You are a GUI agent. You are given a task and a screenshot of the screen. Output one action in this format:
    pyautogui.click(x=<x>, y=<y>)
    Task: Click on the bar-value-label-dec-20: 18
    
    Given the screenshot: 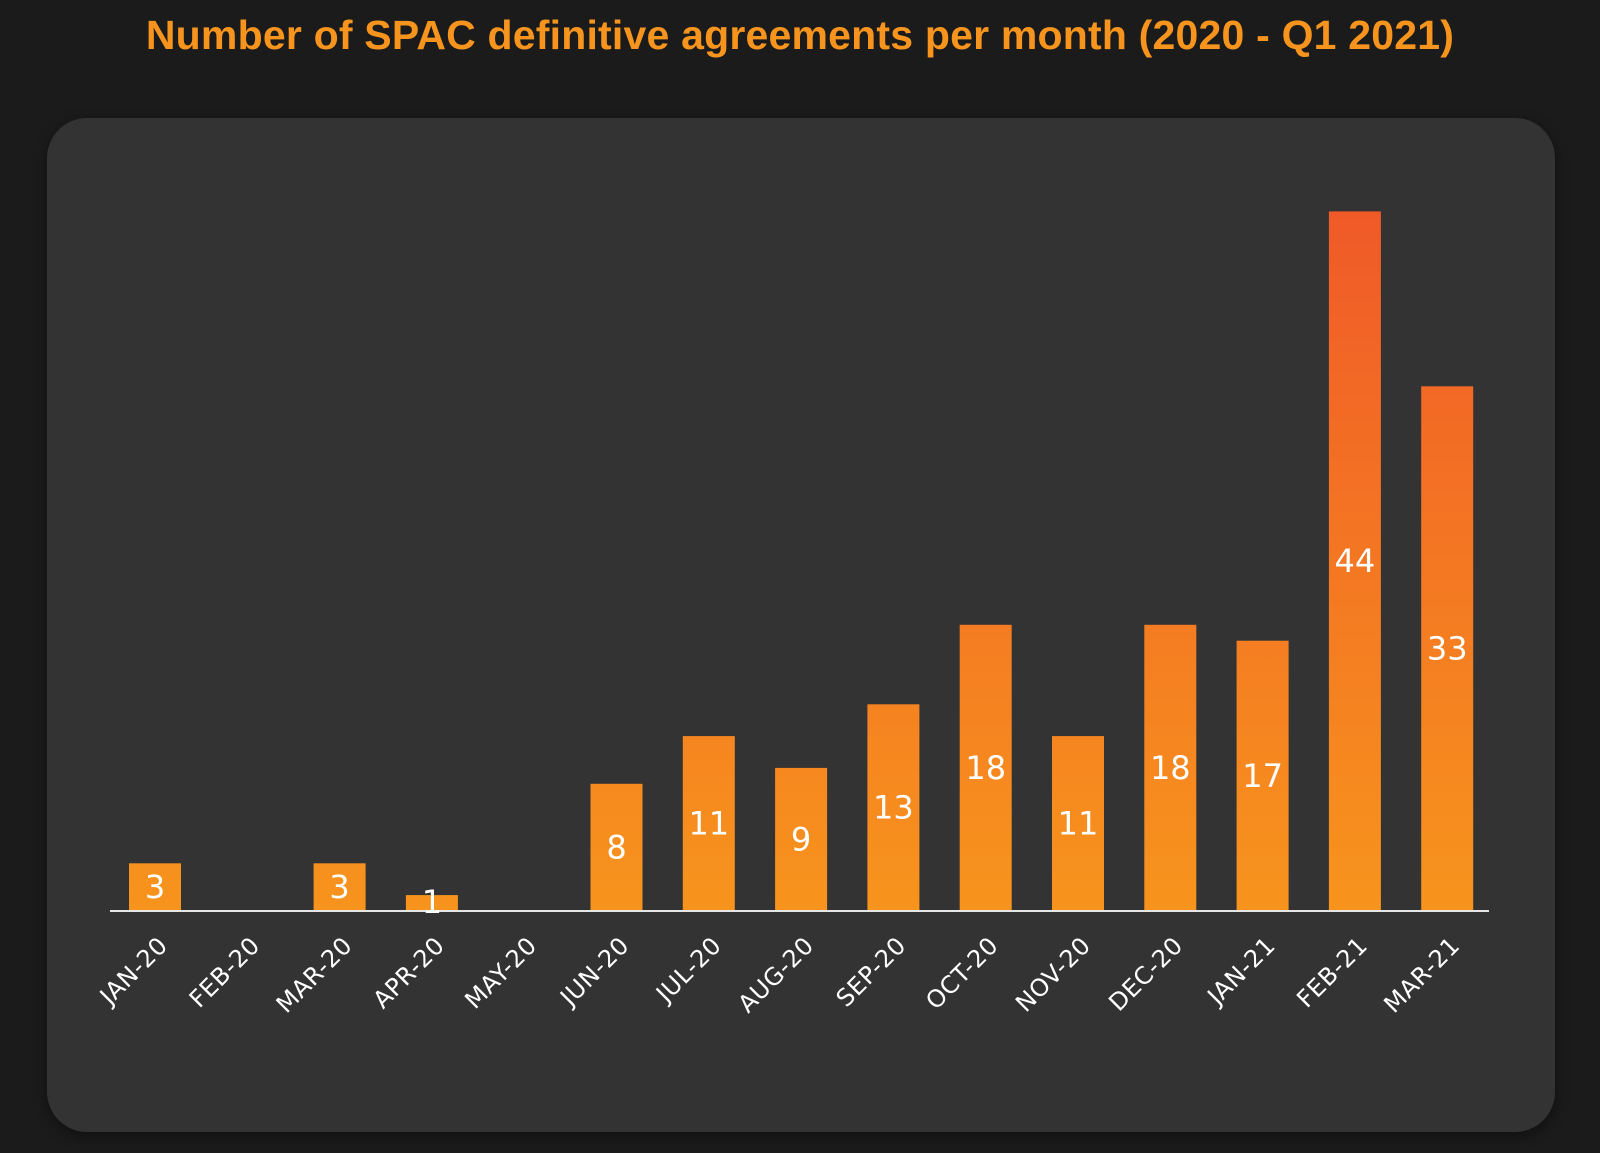 What is the action you would take?
    pyautogui.click(x=1170, y=768)
    